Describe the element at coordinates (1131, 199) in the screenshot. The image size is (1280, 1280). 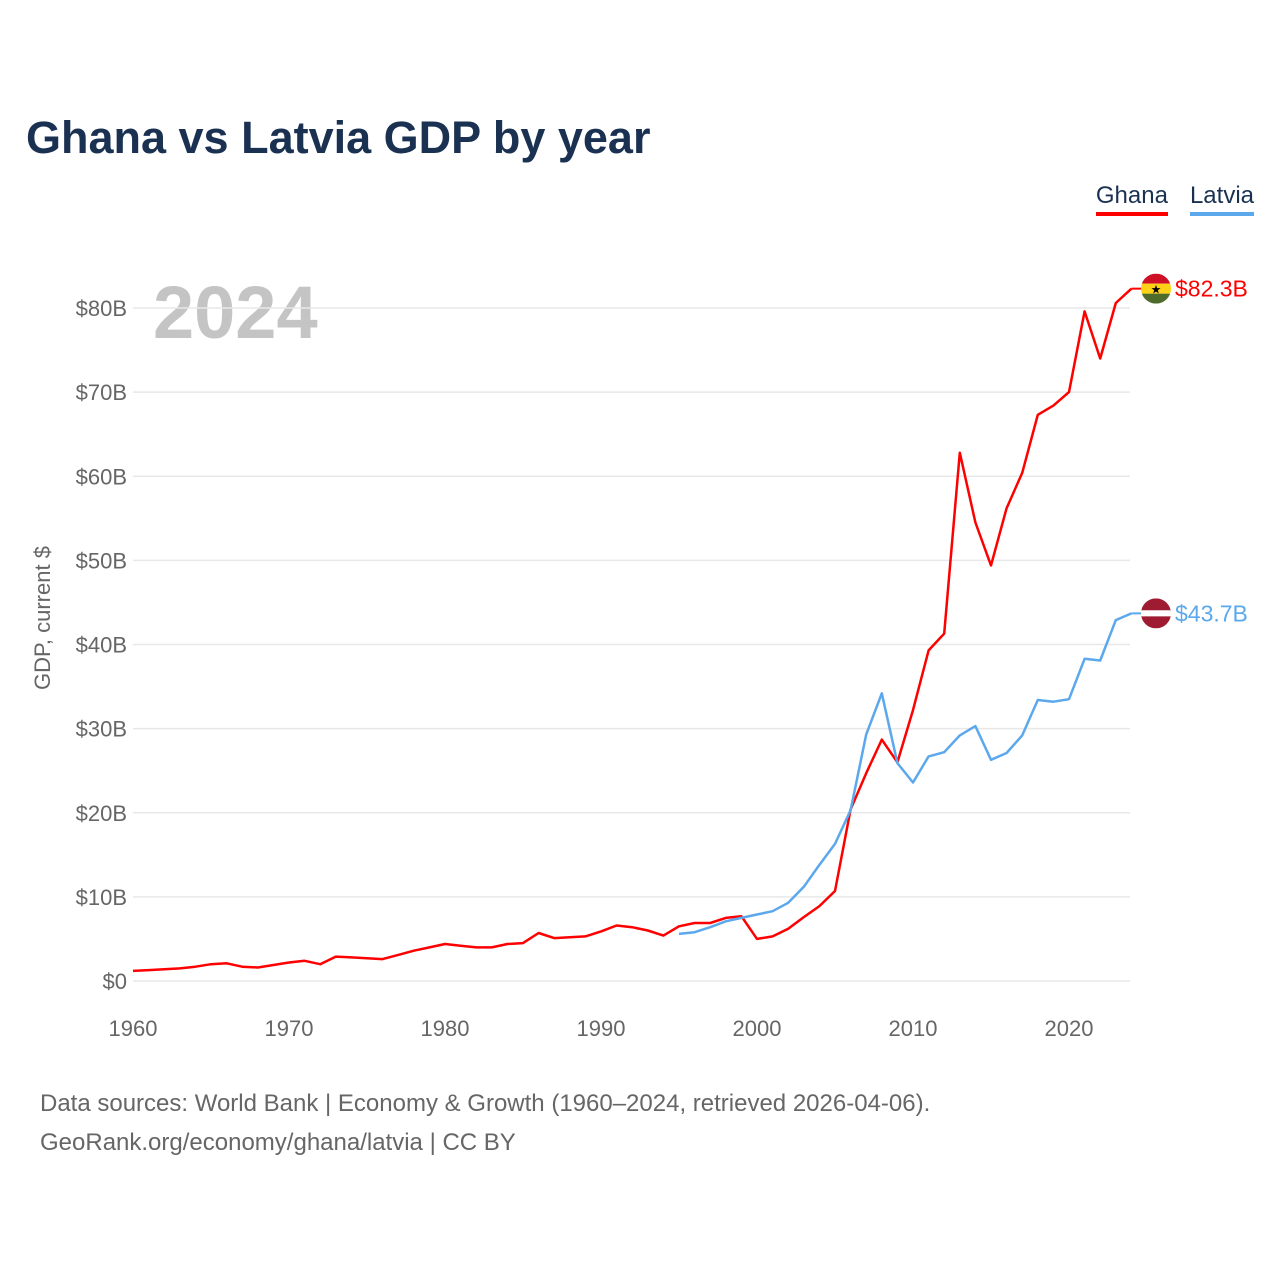
I see `legend-ghana: Ghana` at that location.